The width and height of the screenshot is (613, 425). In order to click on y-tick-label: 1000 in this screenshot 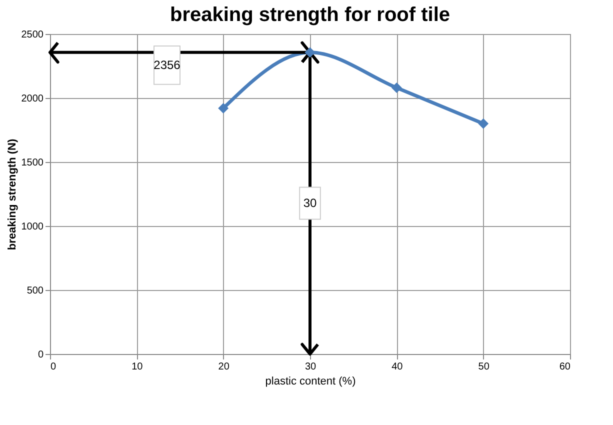, I will do `click(32, 227)`.